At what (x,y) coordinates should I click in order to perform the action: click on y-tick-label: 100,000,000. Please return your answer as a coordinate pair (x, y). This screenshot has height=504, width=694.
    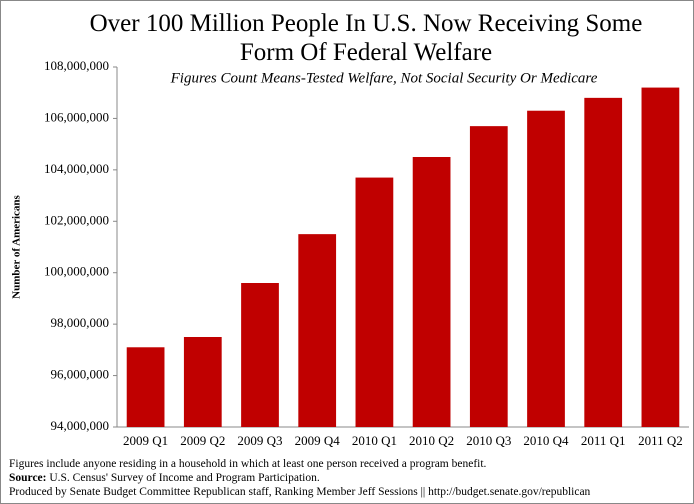
    Looking at the image, I should click on (76, 271).